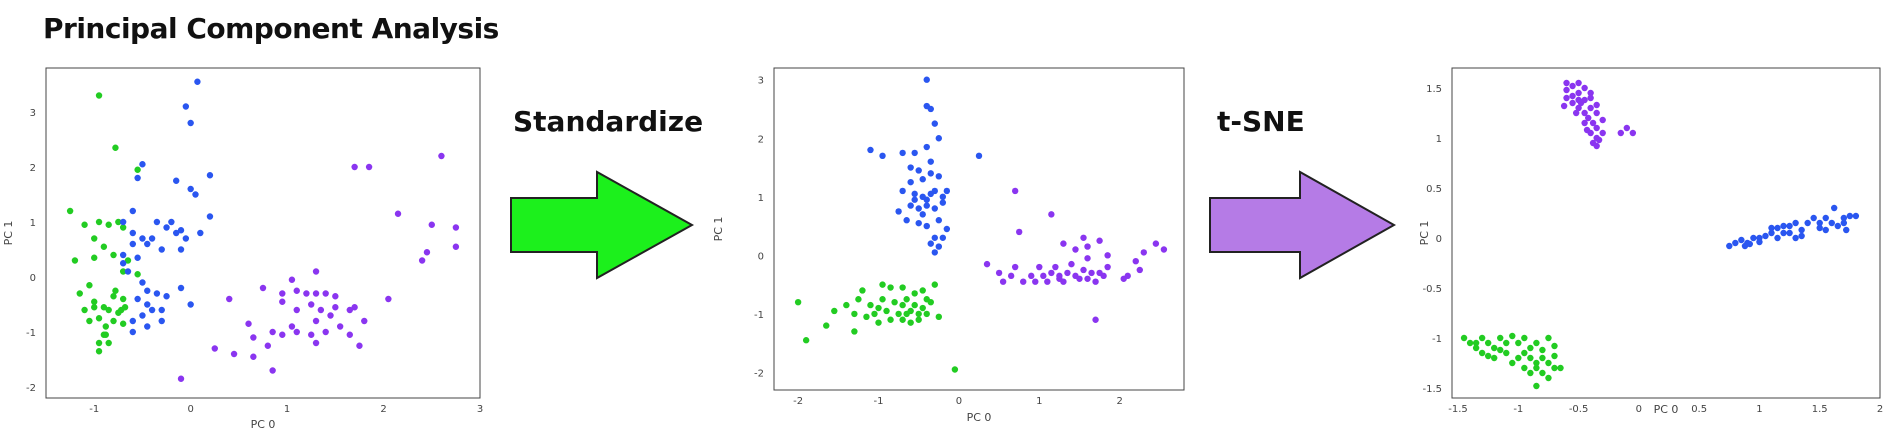 Image resolution: width=1884 pixels, height=434 pixels. Describe the element at coordinates (1424, 233) in the screenshot. I see `y-axis-label: PC 1` at that location.